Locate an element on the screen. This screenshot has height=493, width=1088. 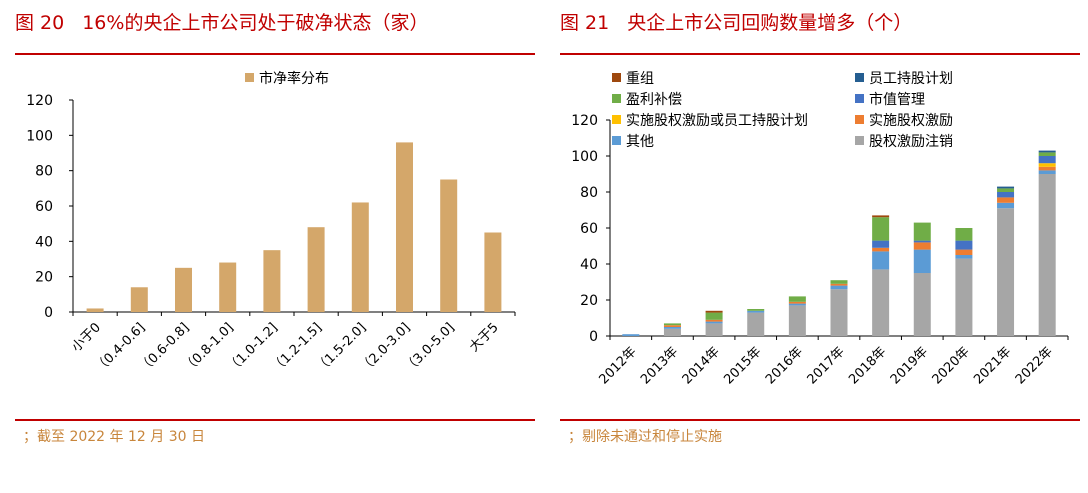
right-note: ；剔除未通过和停止实施 is located at coordinates (645, 437).